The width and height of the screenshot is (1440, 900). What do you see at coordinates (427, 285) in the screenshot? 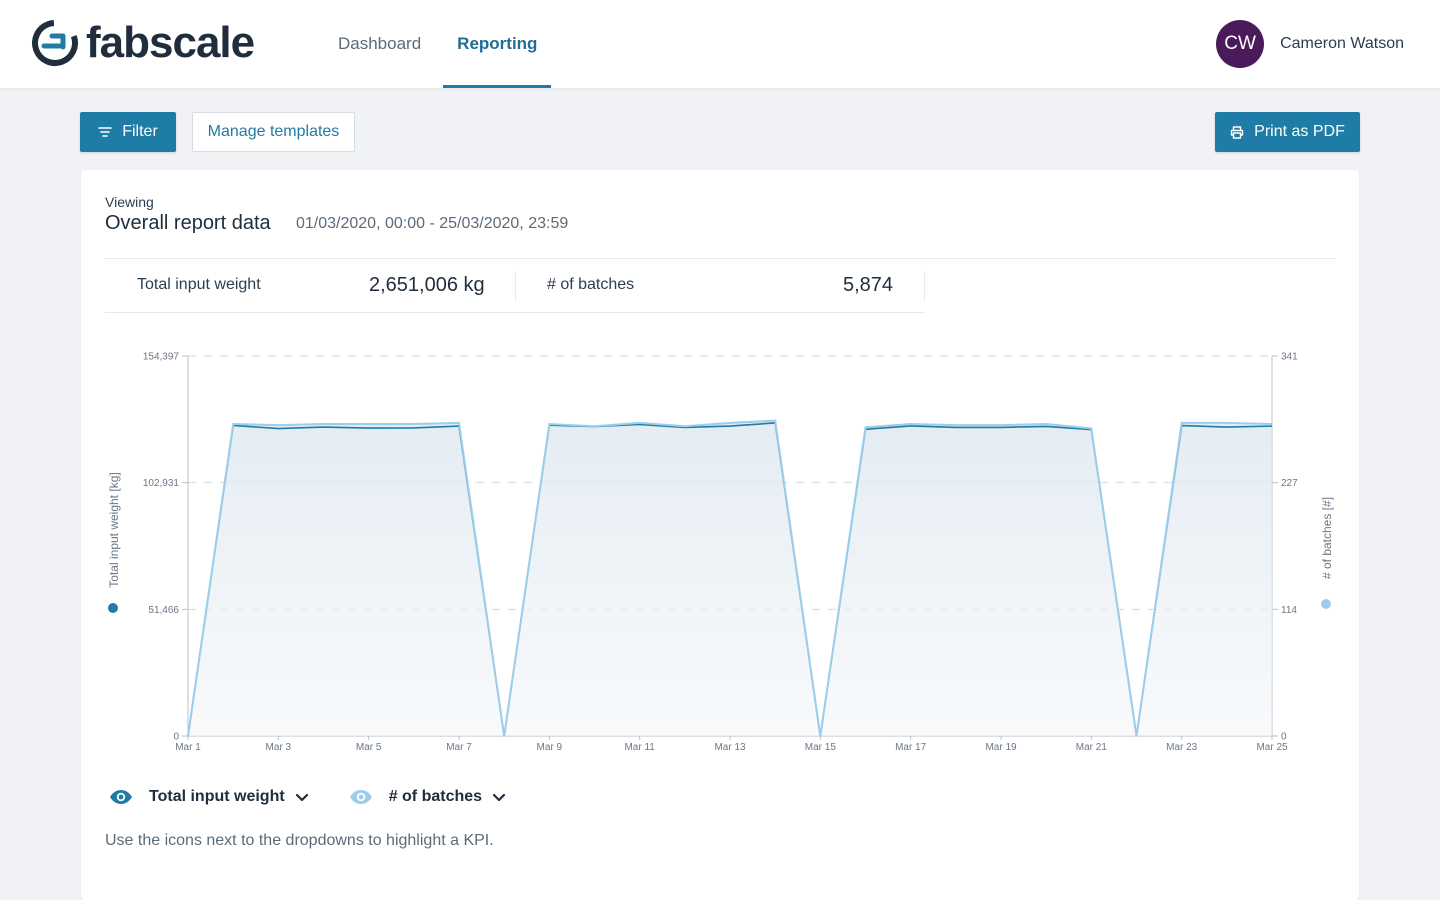
I see `kpi-value-weight: 2,651,006 kg` at bounding box center [427, 285].